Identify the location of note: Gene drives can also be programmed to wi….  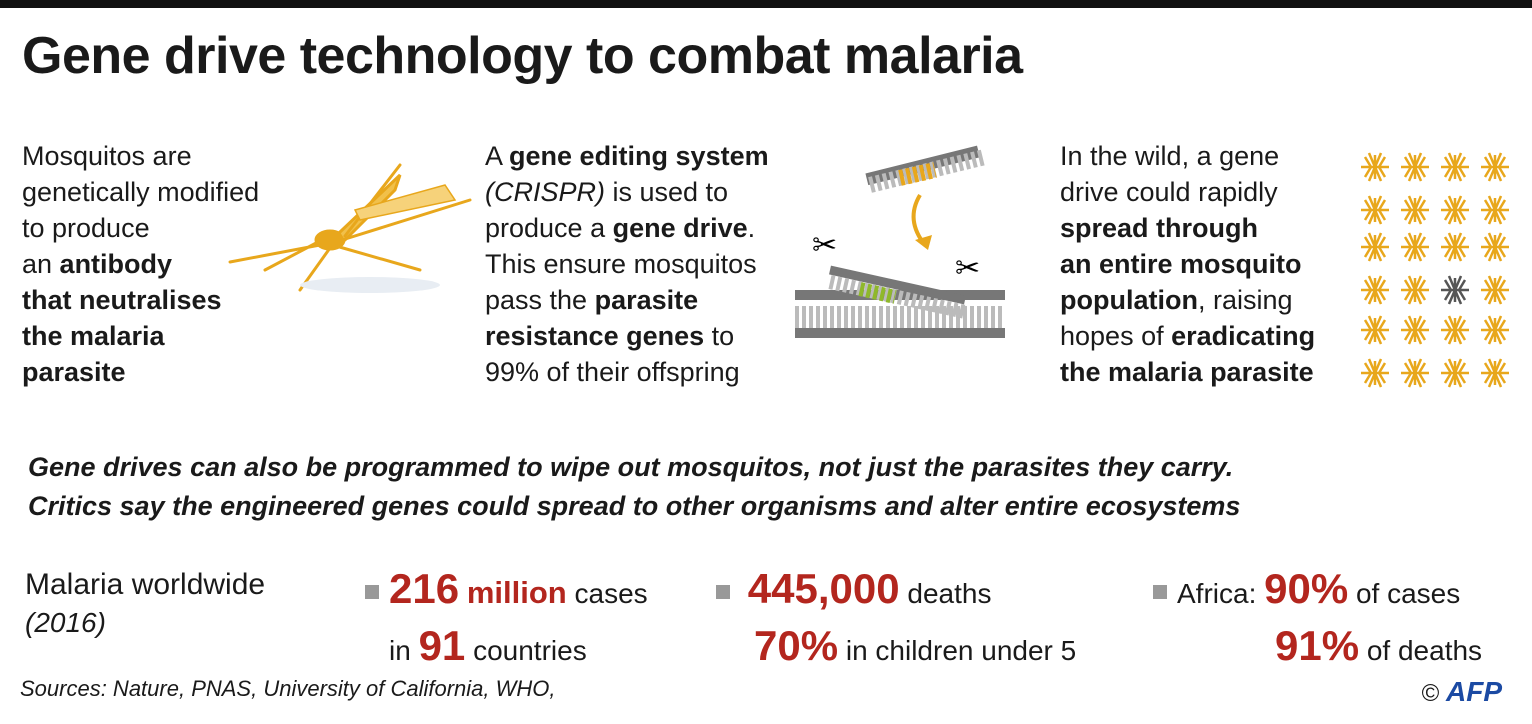
(634, 487).